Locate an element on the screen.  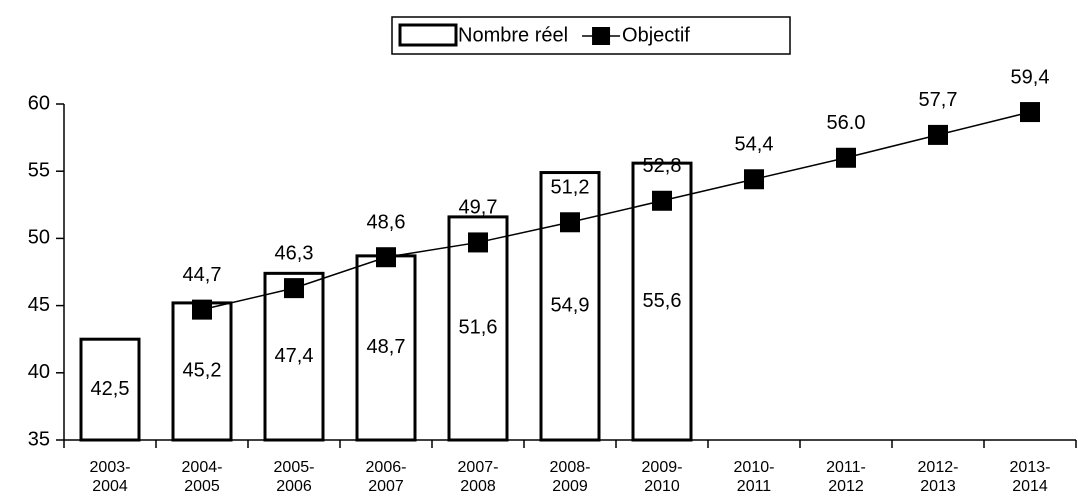
x-tick-label: 2005- is located at coordinates (294, 467).